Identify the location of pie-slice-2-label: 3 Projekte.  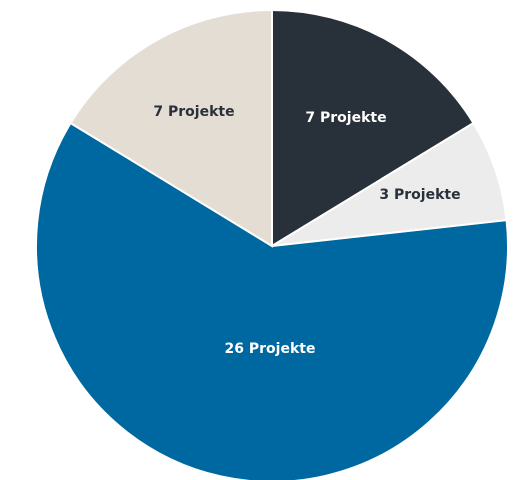
(419, 195).